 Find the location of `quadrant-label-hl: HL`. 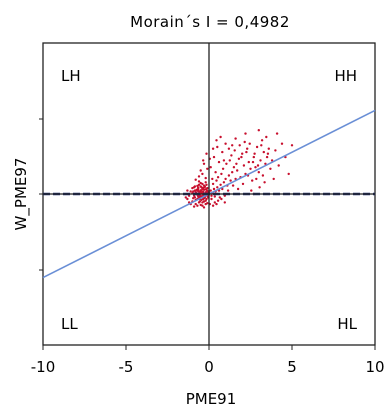

quadrant-label-hl: HL is located at coordinates (347, 324).